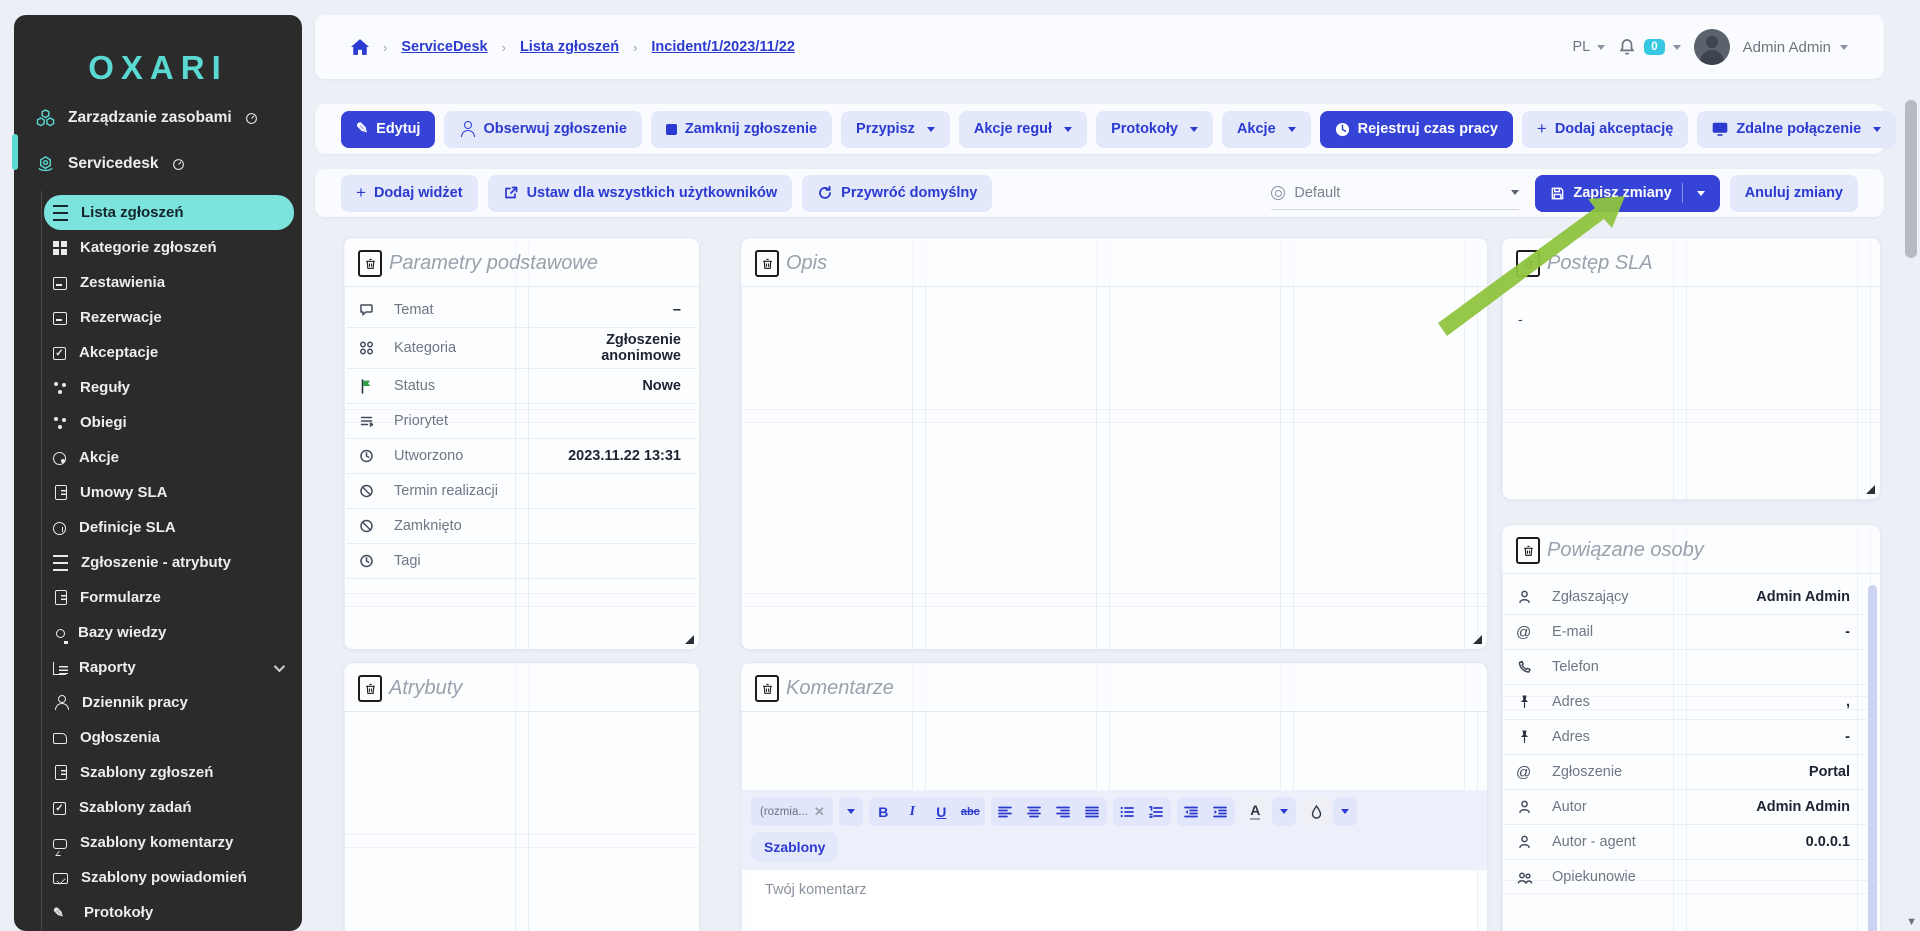  Describe the element at coordinates (169, 527) in the screenshot. I see `sidebar-item-definicje-sla: Definicje SLA` at that location.